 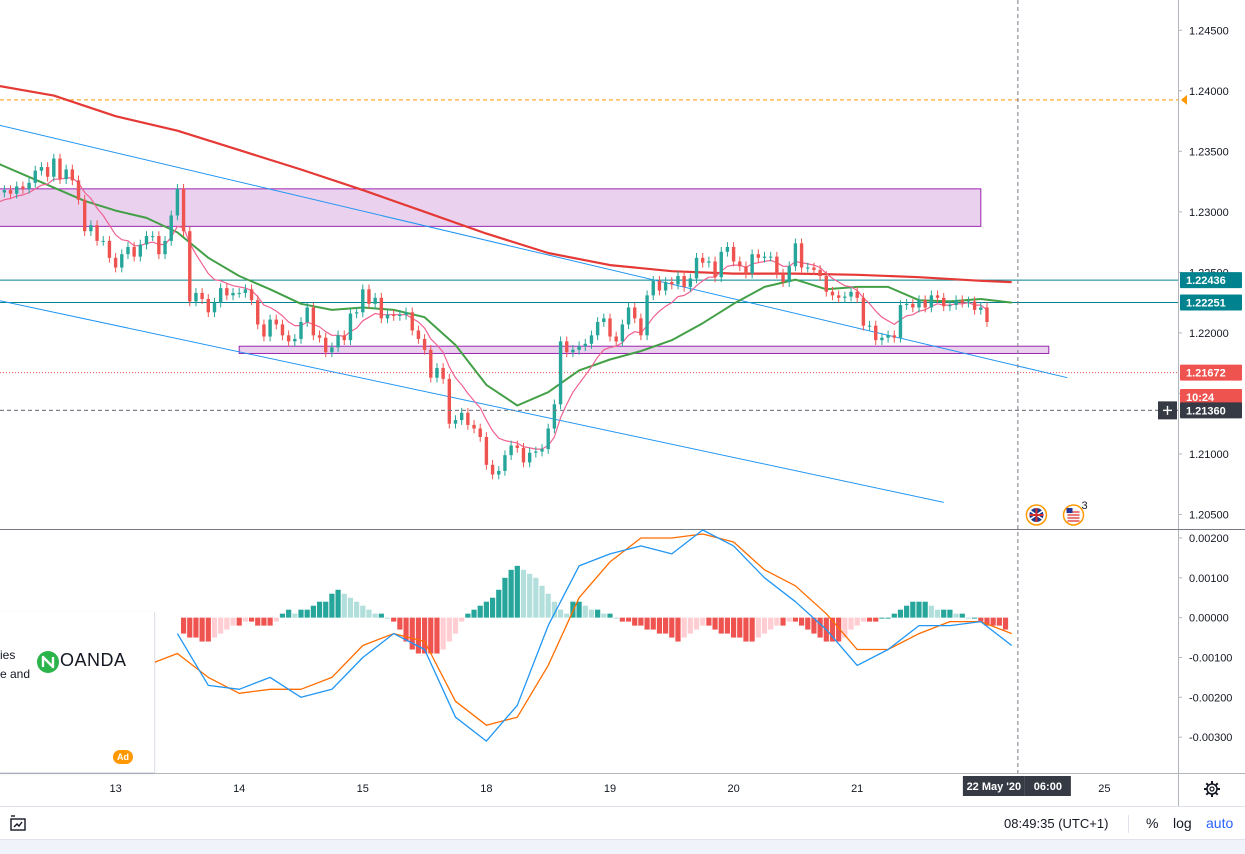 I want to click on price-label-1: 1.22436, so click(x=1211, y=280).